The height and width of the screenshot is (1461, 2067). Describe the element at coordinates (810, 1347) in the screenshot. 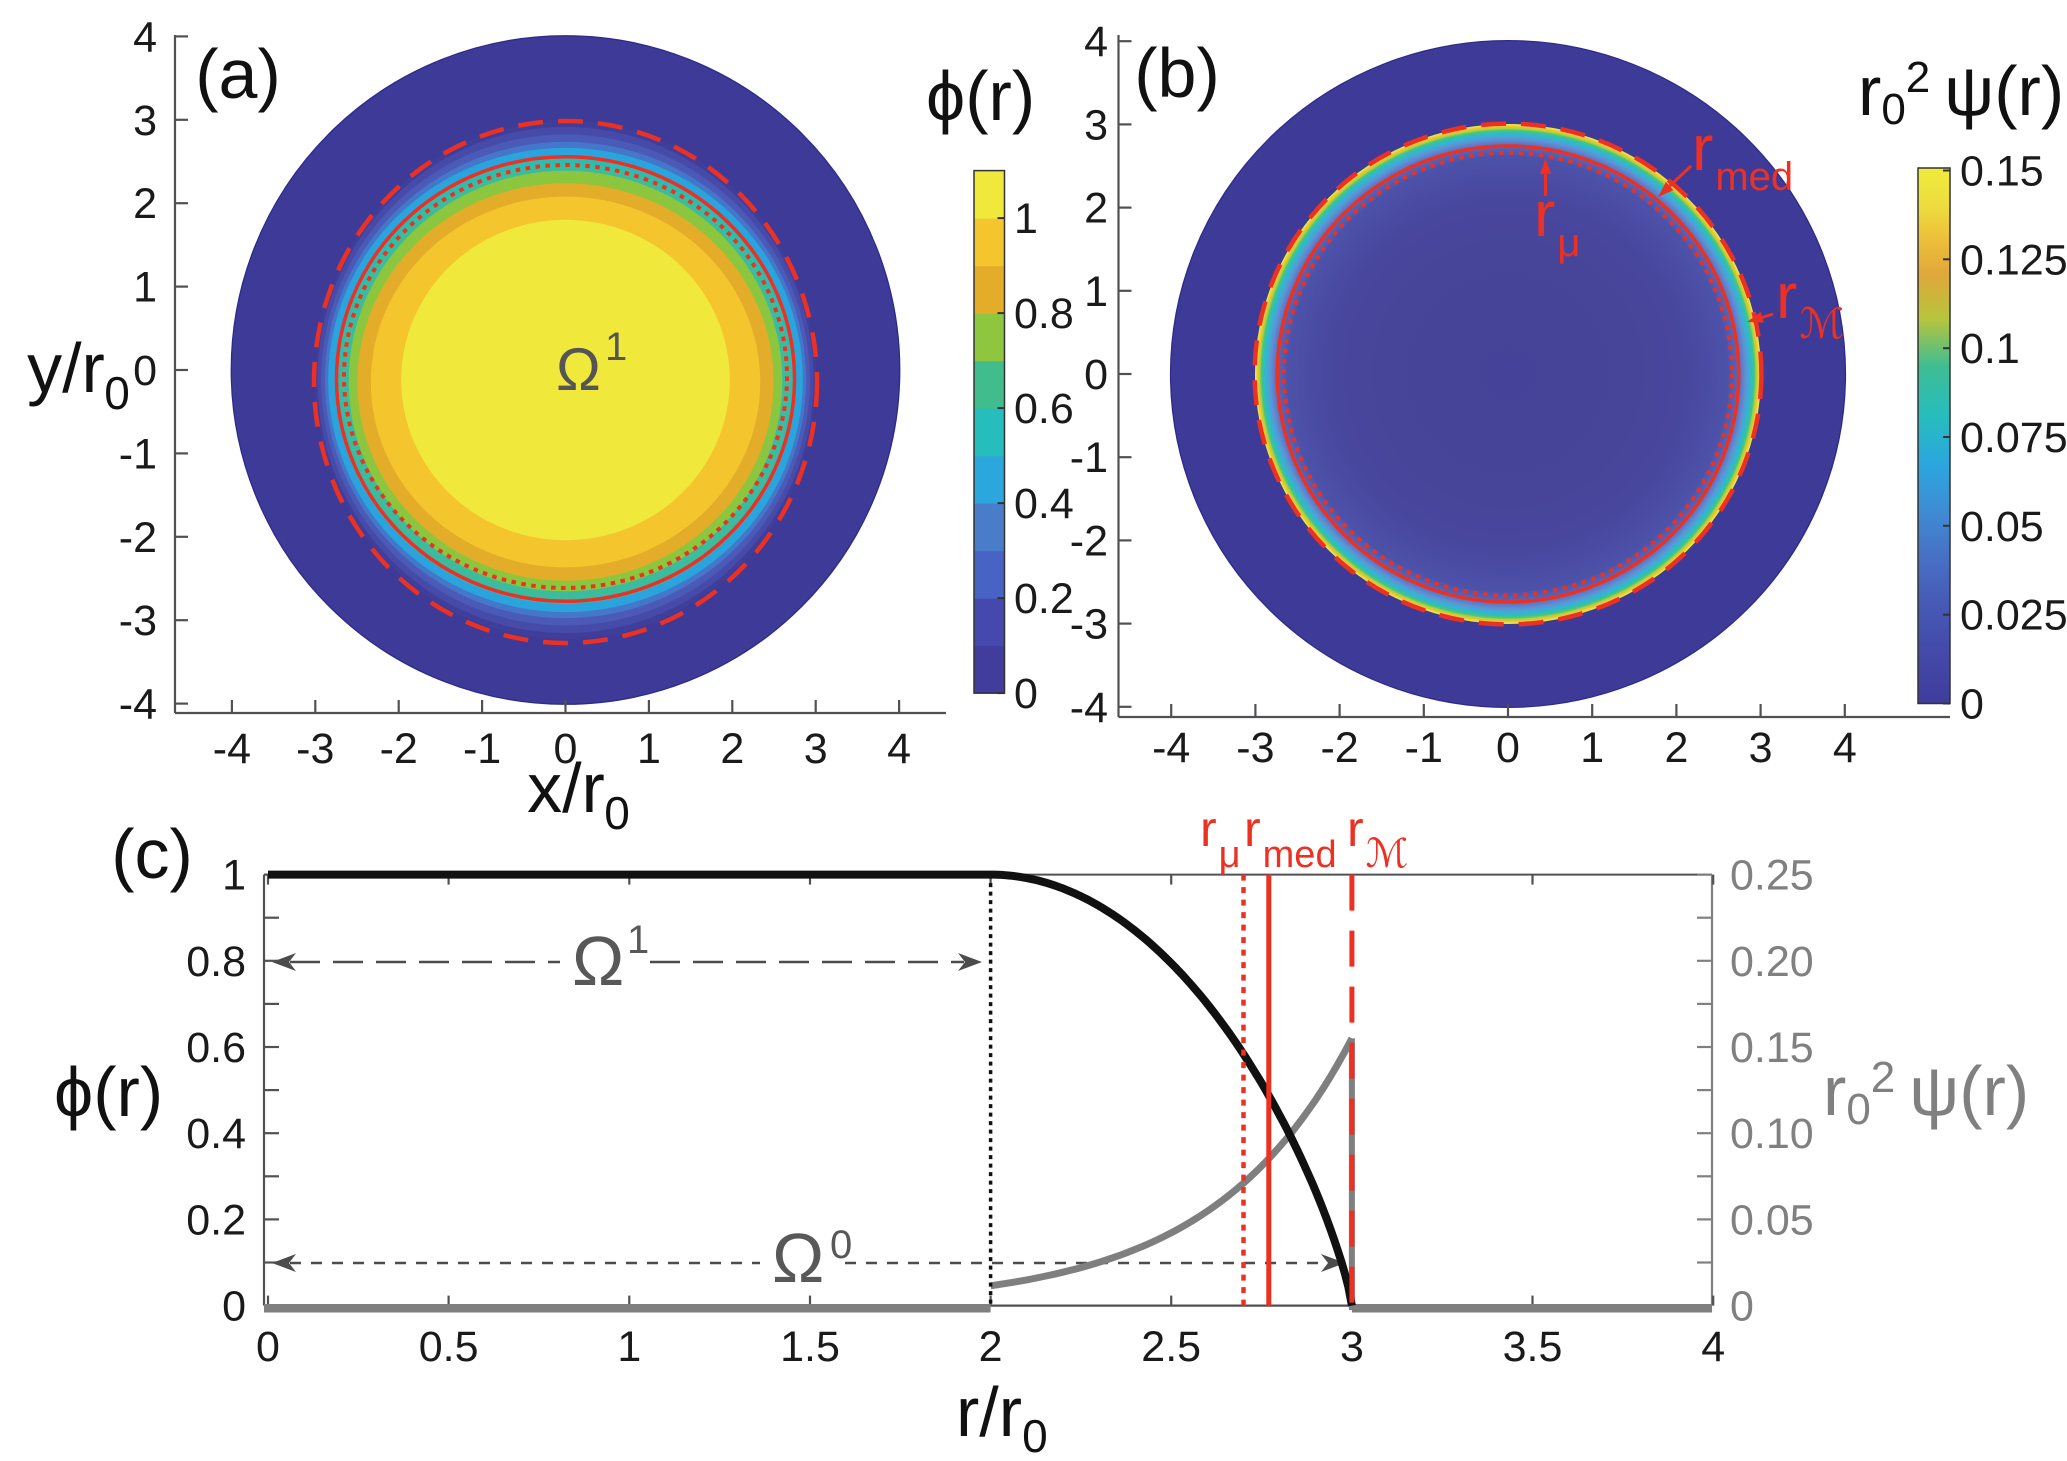

I see `svg-text: 1.5` at that location.